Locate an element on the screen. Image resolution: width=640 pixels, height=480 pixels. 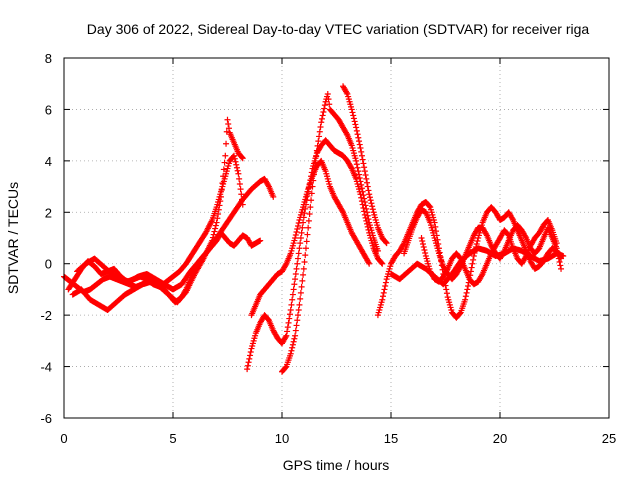
x-tick-label: 5 is located at coordinates (172, 438).